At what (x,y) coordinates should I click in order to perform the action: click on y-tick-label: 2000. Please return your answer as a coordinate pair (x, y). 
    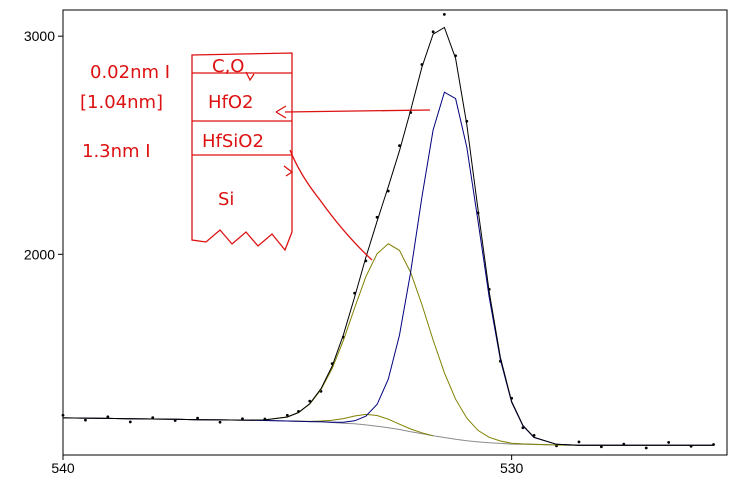
    Looking at the image, I should click on (39, 254).